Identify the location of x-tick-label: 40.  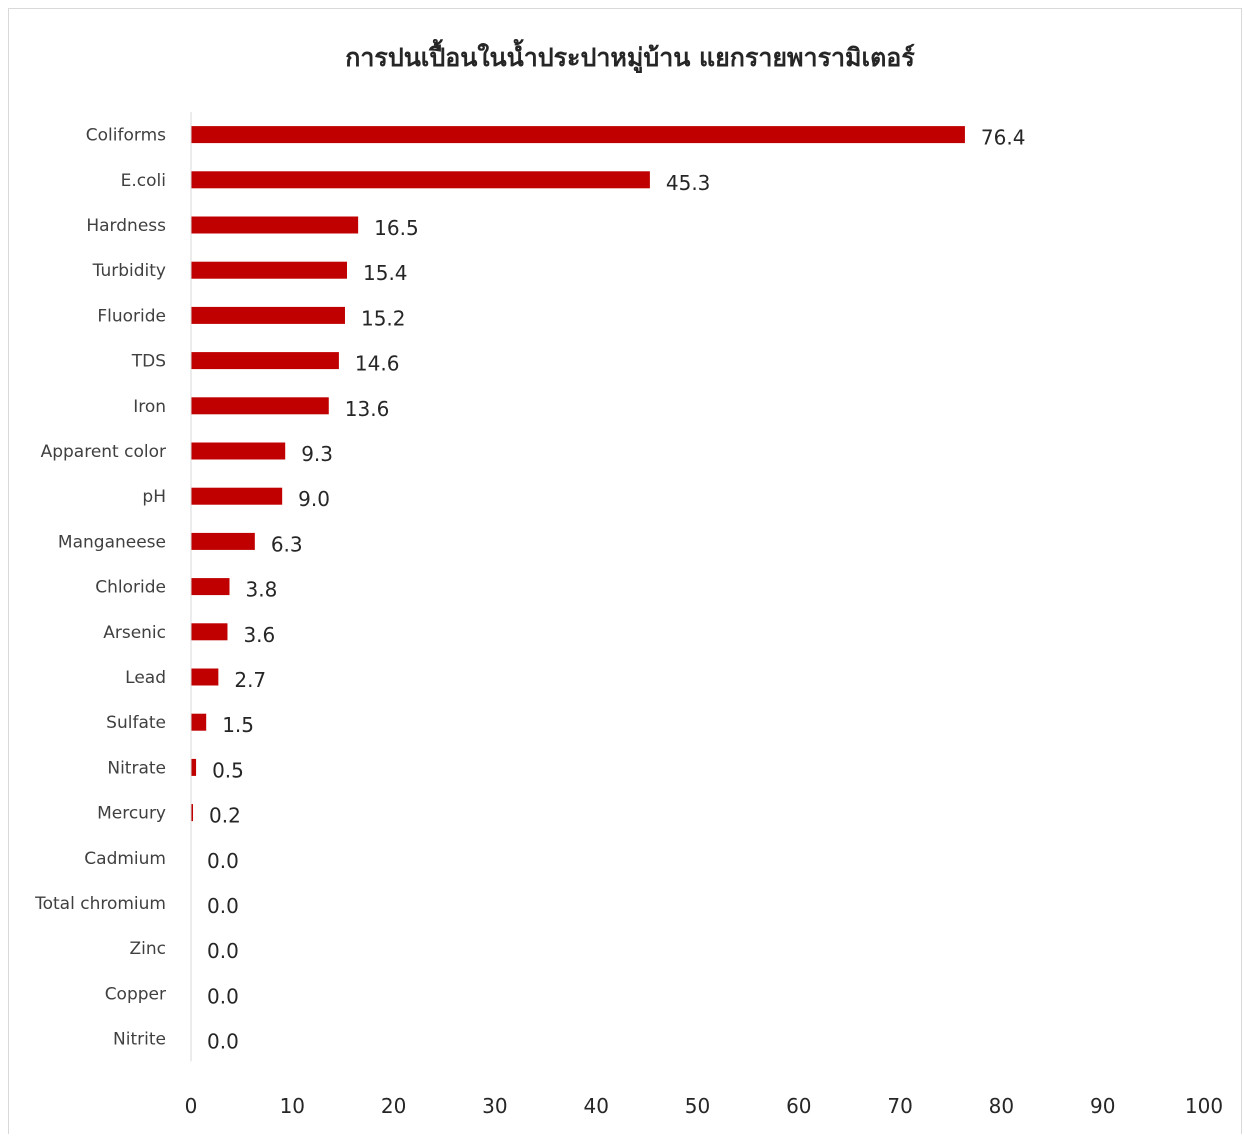
(595, 1106).